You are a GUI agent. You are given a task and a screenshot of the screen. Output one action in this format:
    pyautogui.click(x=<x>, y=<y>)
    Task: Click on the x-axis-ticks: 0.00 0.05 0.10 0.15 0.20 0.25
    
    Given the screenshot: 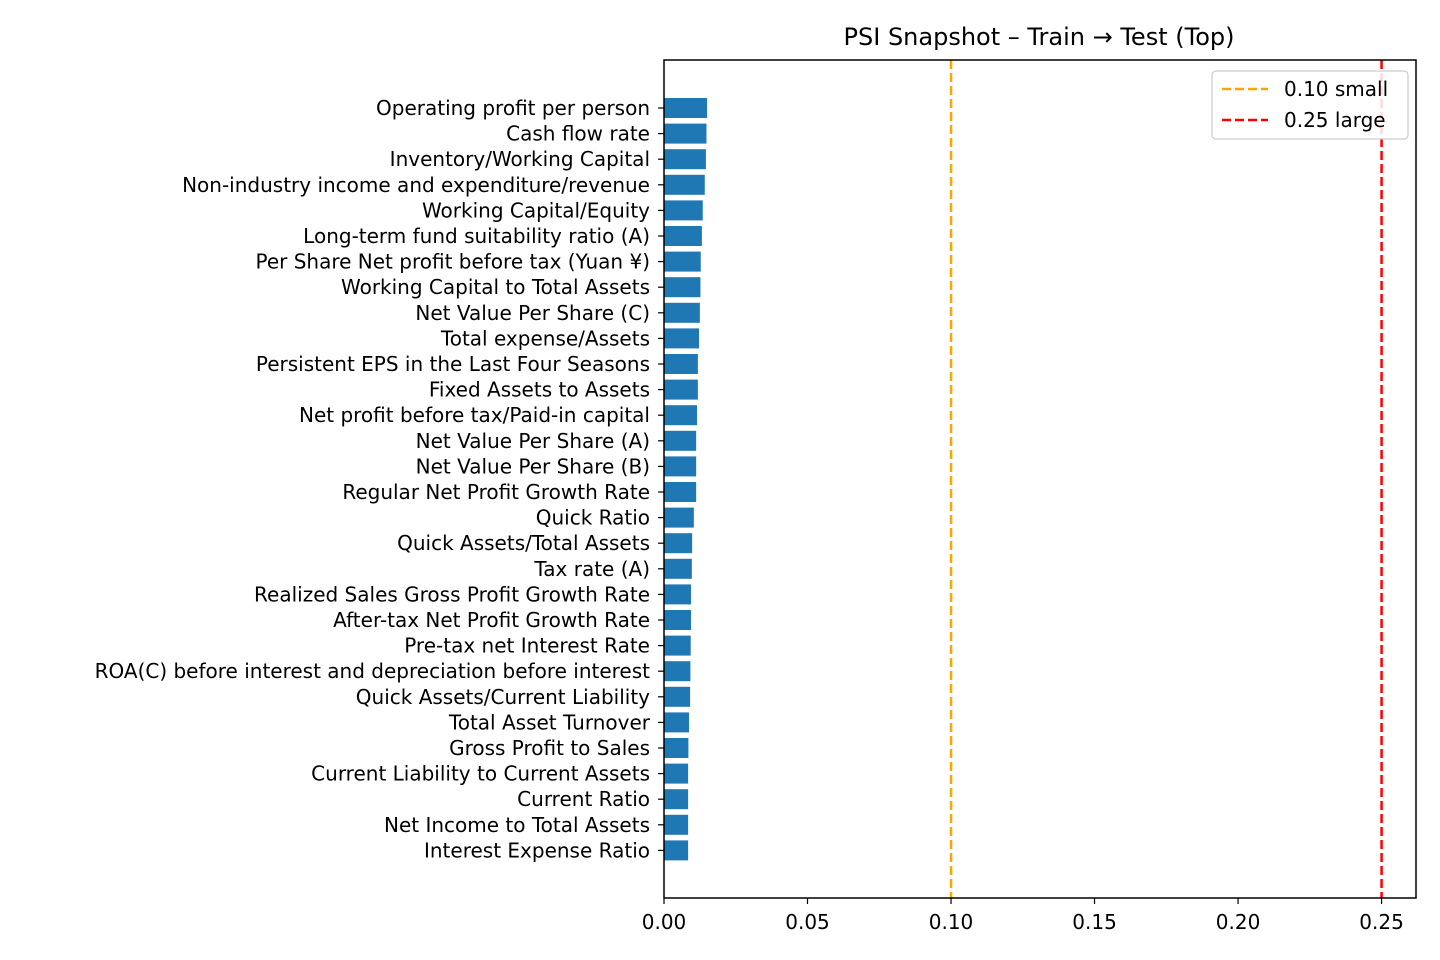 What is the action you would take?
    pyautogui.click(x=1023, y=916)
    